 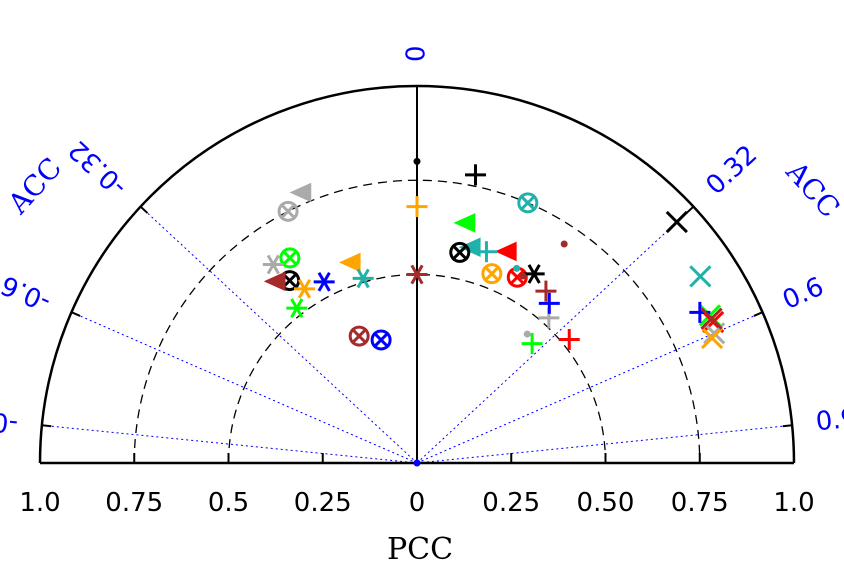 What do you see at coordinates (811, 189) in the screenshot?
I see `acc-label-right: ACC` at bounding box center [811, 189].